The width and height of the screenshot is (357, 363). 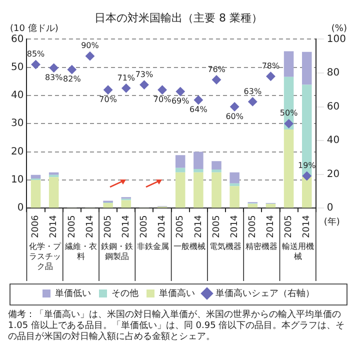 I want to click on y-tick-label: 50, so click(x=17, y=67).